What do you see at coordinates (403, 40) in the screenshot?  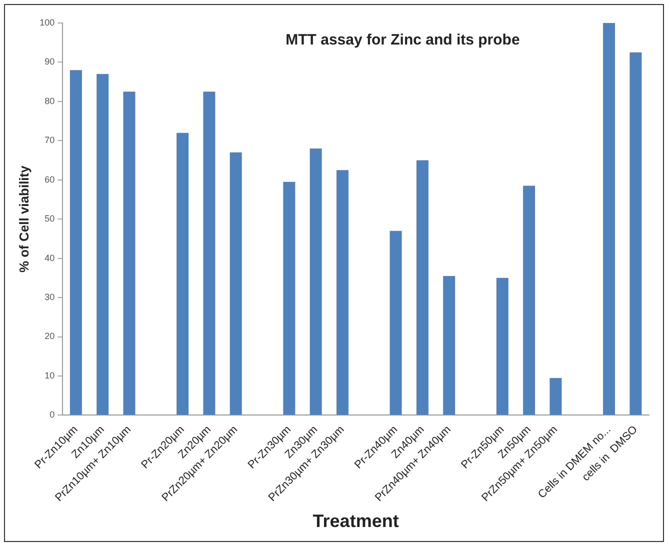 I see `text: MTT assay for Zinc and its probe` at bounding box center [403, 40].